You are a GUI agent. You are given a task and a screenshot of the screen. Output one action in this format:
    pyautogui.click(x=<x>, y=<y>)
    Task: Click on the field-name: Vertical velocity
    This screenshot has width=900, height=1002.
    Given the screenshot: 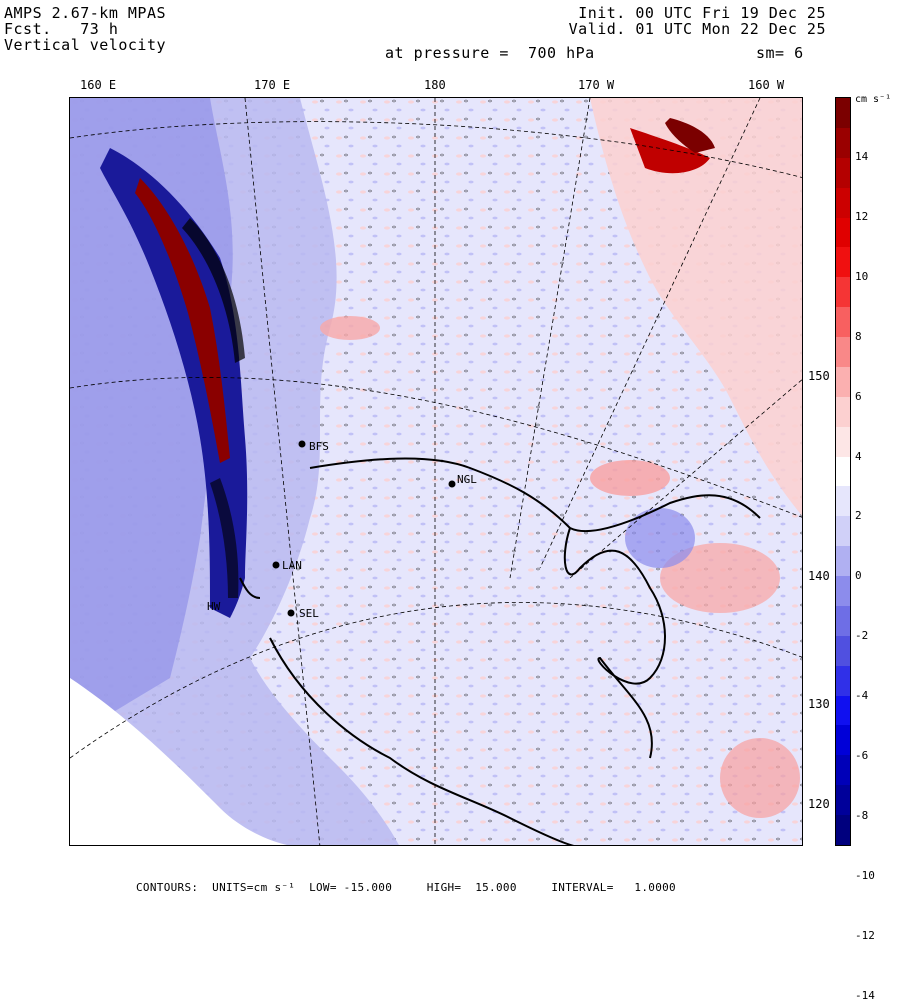 What is the action you would take?
    pyautogui.click(x=85, y=45)
    